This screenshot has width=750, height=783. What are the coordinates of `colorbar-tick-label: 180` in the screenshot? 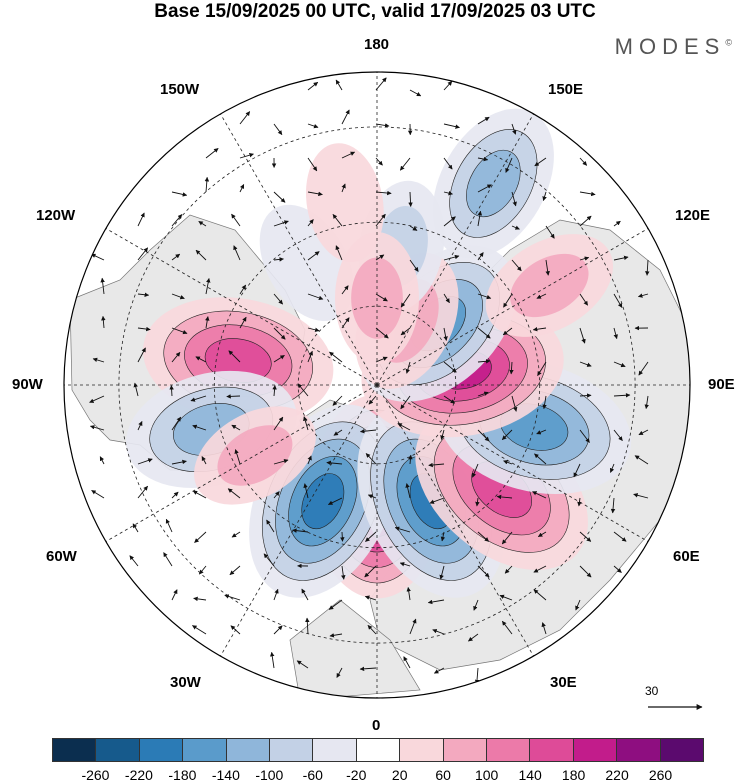 It's located at (573, 775).